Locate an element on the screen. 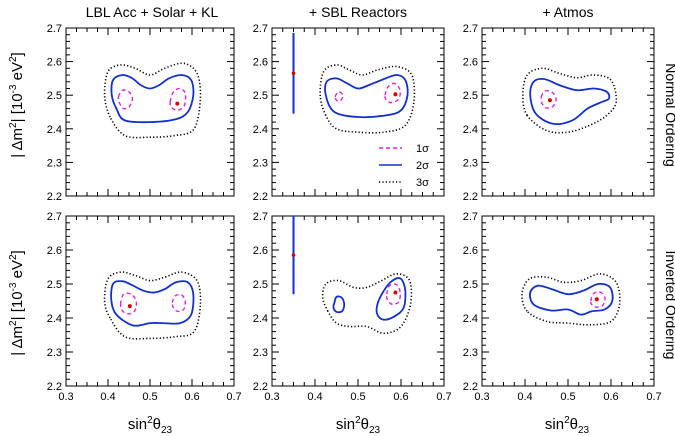  panel-5: 0.3 0.4 0.5 0.6 0.7 2.2 2.3 2.4 2.5 2.6 2.7 is located at coordinates (352, 307).